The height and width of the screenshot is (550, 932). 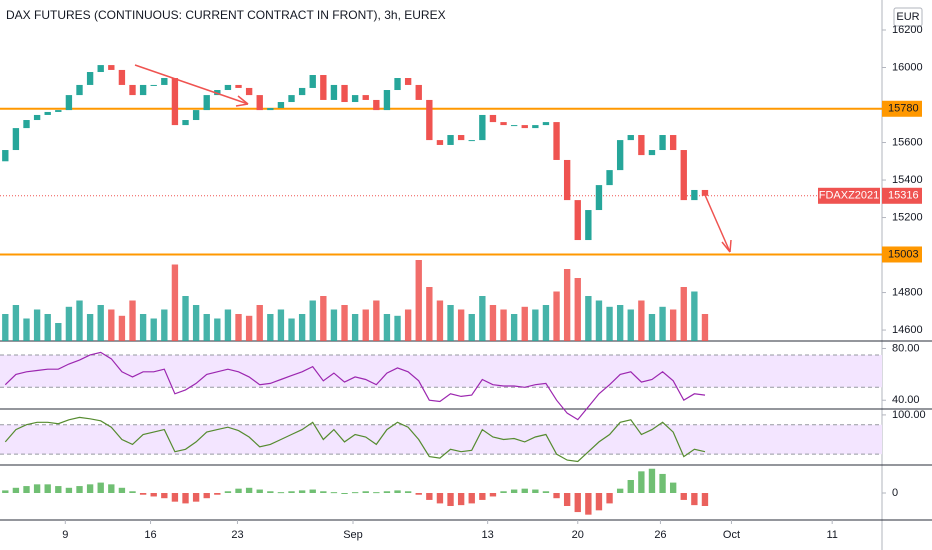 What do you see at coordinates (902, 108) in the screenshot?
I see `level-label-box` at bounding box center [902, 108].